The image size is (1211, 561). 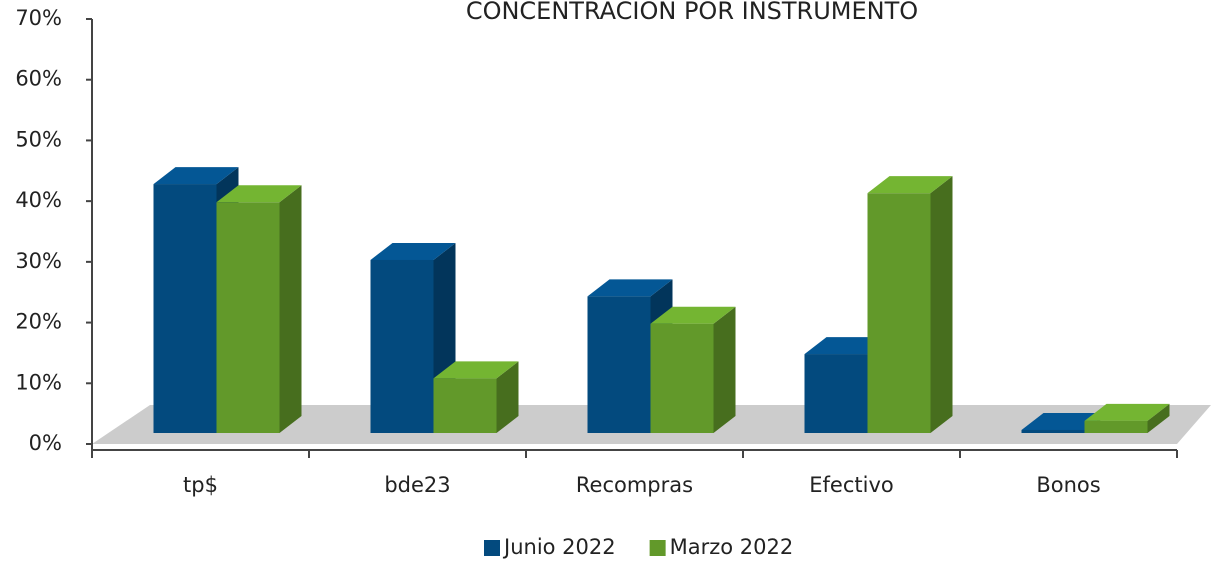 What do you see at coordinates (38, 261) in the screenshot?
I see `y-tick-label: 30%` at bounding box center [38, 261].